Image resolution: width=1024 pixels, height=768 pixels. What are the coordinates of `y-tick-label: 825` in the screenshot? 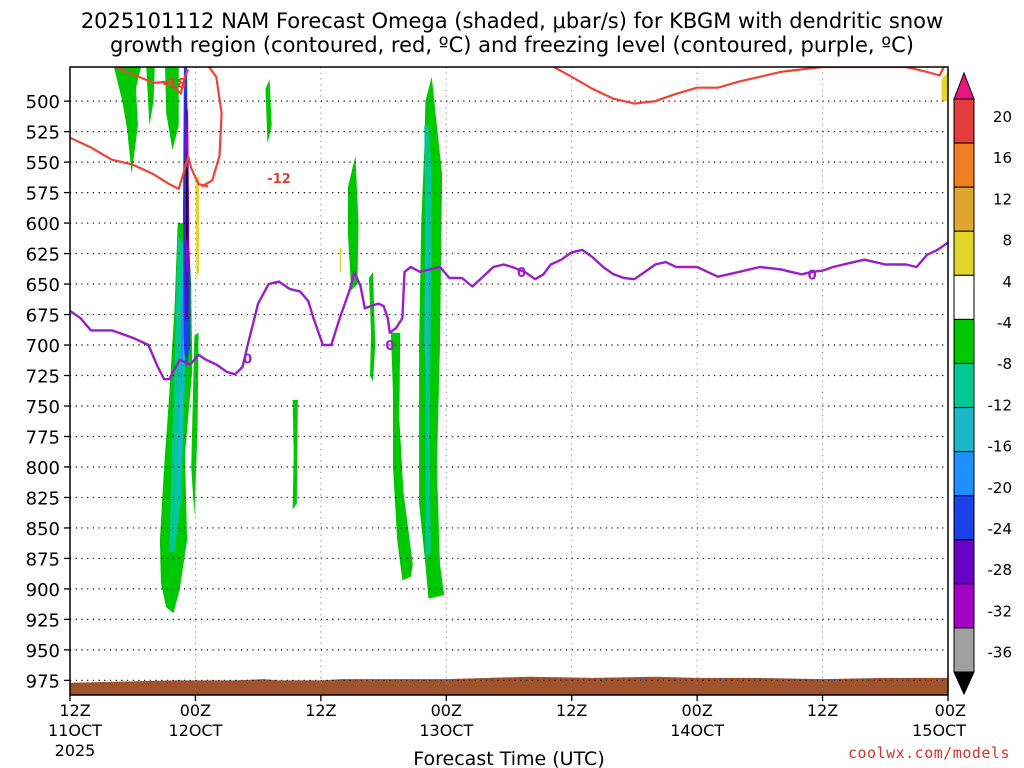 It's located at (43, 498).